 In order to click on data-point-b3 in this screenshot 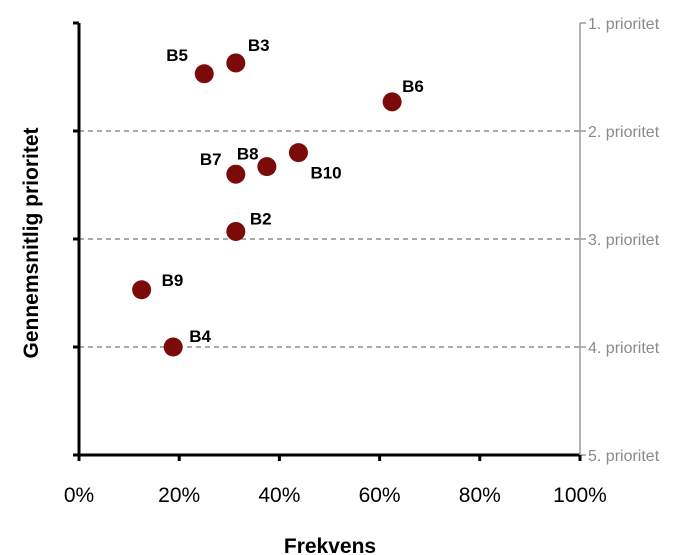, I will do `click(236, 63)`.